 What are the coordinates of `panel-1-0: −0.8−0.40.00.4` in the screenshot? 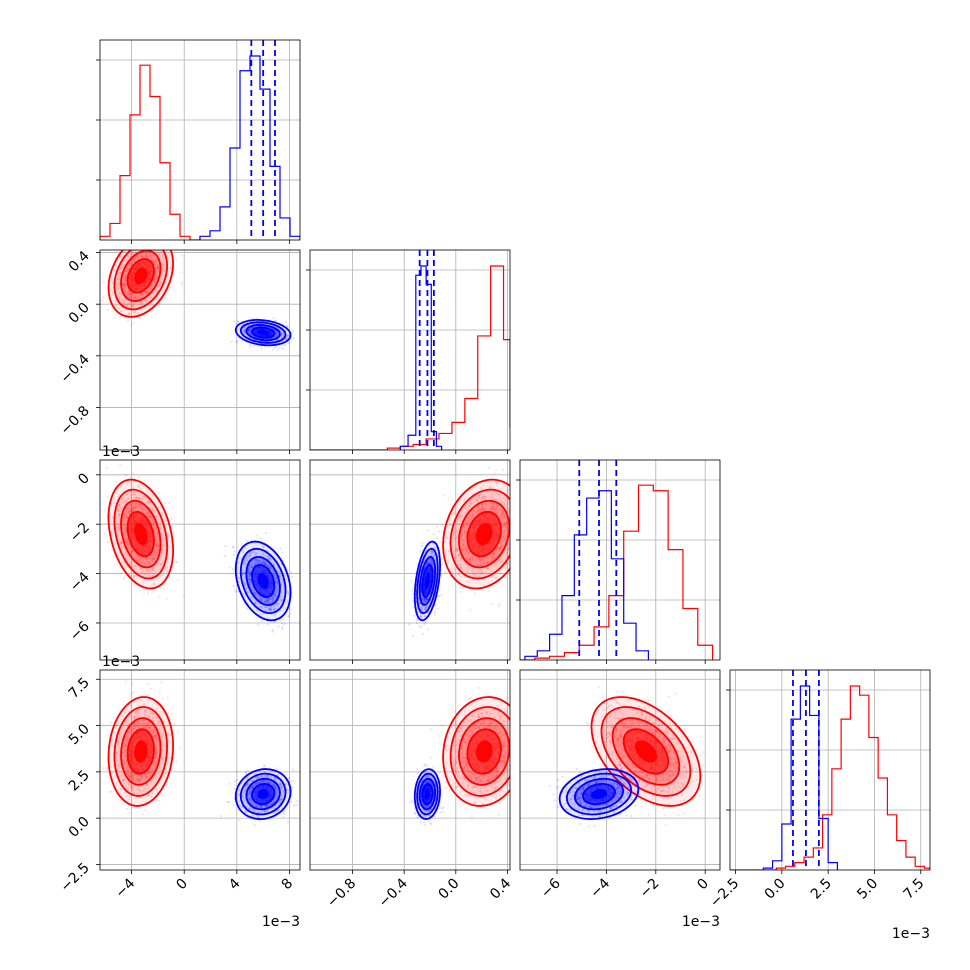 It's located at (179, 343).